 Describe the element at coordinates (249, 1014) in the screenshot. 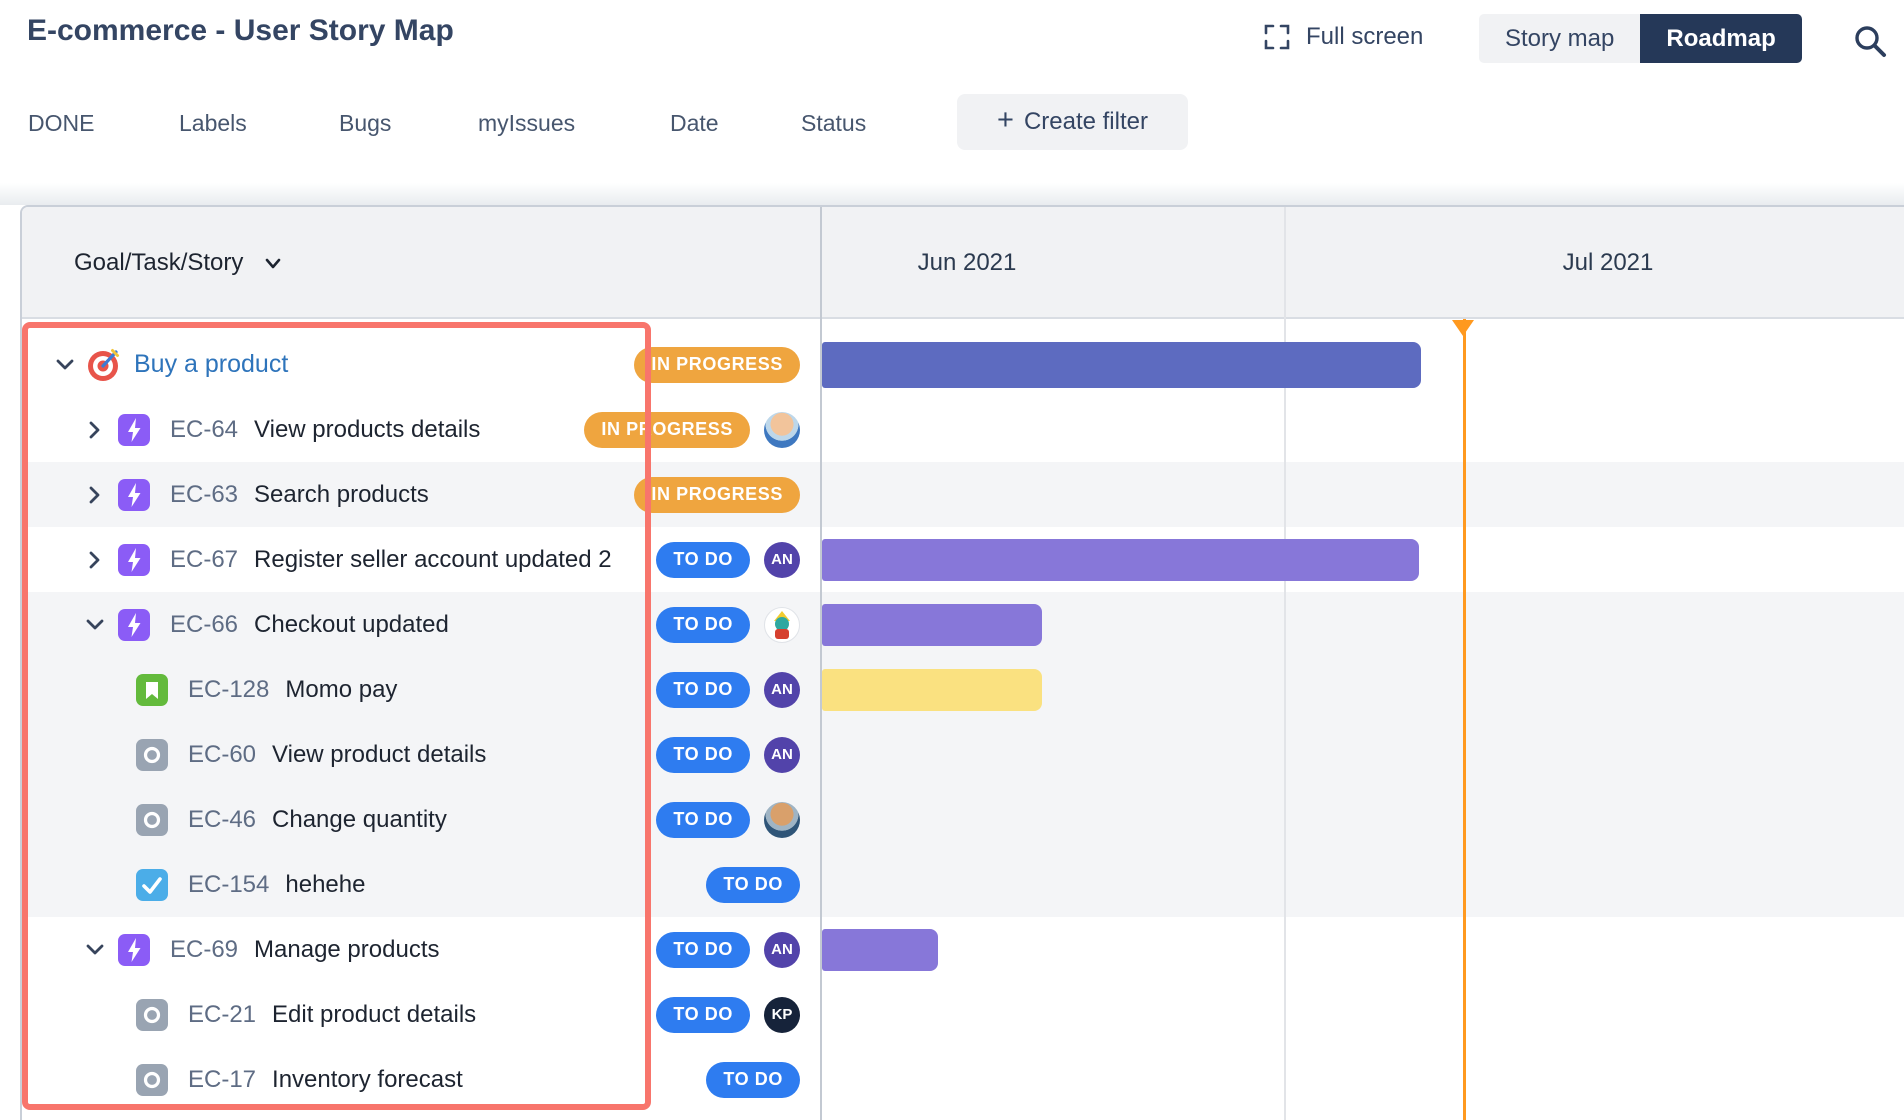

I see `row-left-cell: EC-21 Edit product details` at that location.